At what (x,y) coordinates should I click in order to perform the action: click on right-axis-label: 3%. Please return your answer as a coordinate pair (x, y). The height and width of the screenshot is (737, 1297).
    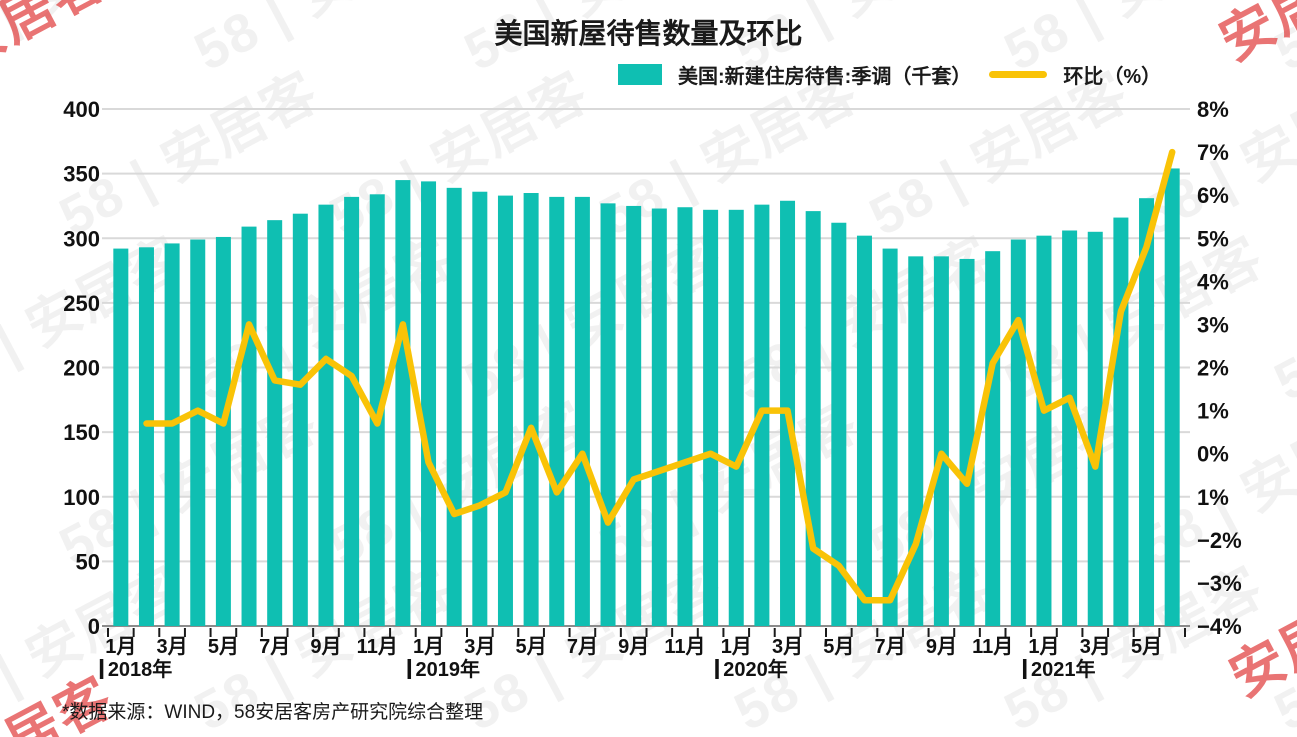
    Looking at the image, I should click on (1213, 324).